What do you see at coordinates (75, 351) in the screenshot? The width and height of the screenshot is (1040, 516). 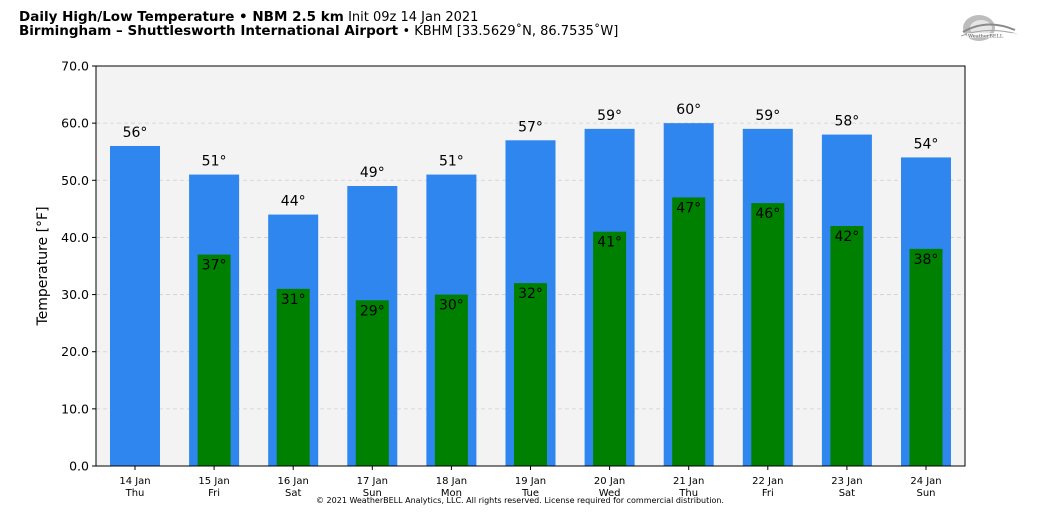 I see `y-tick-label: 20.0` at bounding box center [75, 351].